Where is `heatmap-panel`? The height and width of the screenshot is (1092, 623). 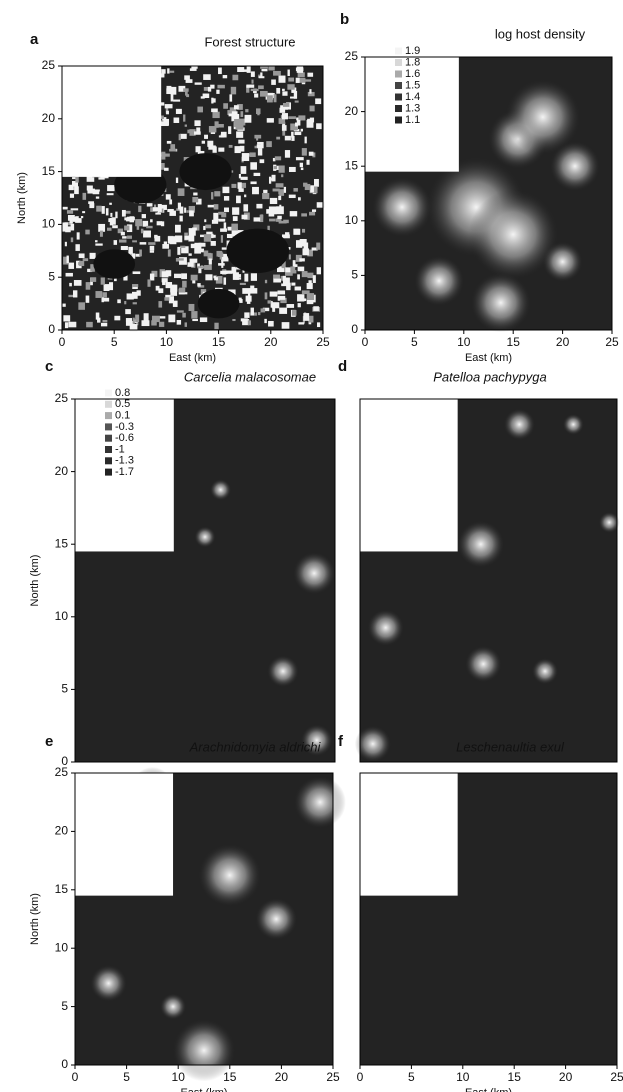
heatmap-panel is located at coordinates (488, 919).